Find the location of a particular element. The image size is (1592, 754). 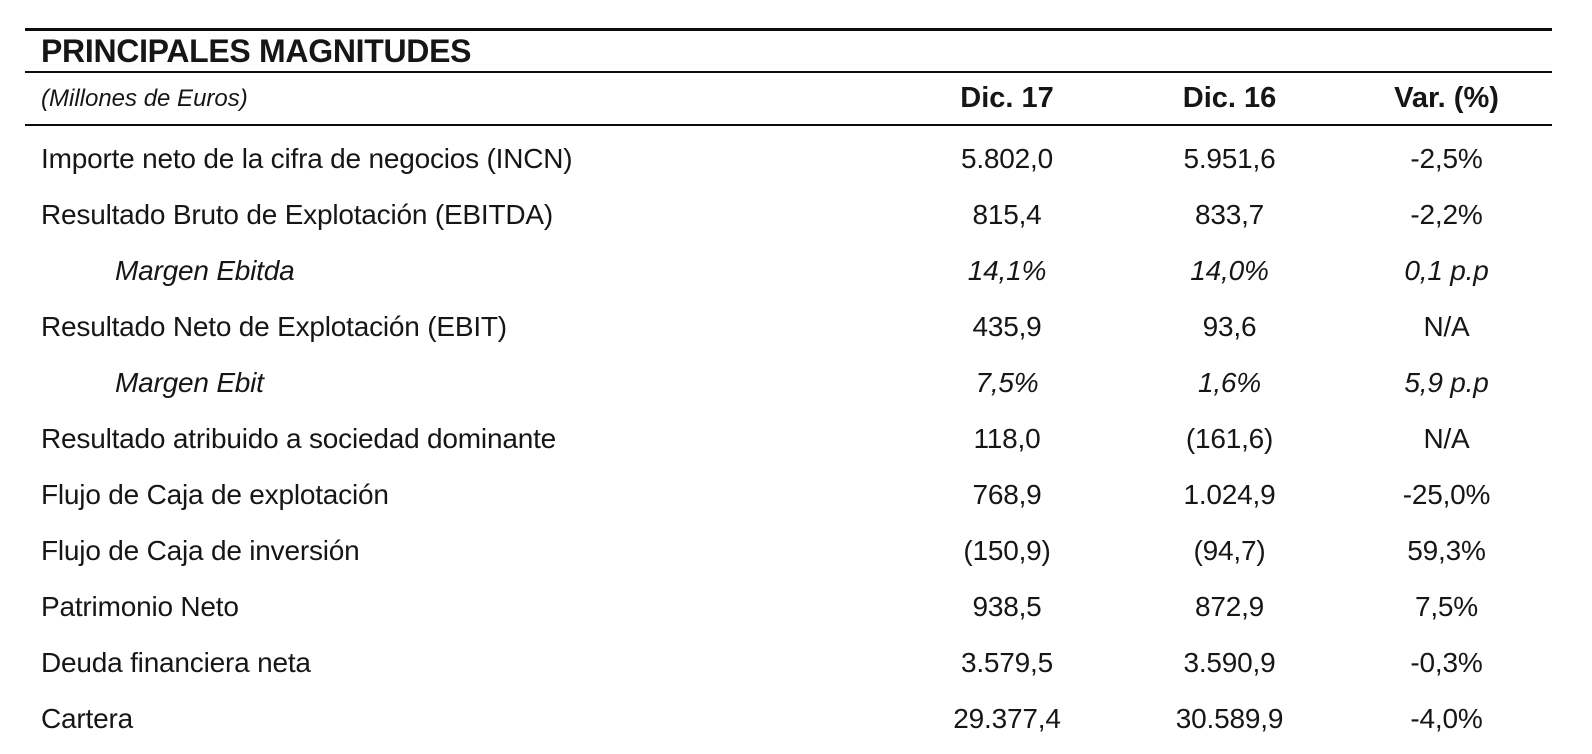

row-value-dic17: 768,9 is located at coordinates (1007, 494).